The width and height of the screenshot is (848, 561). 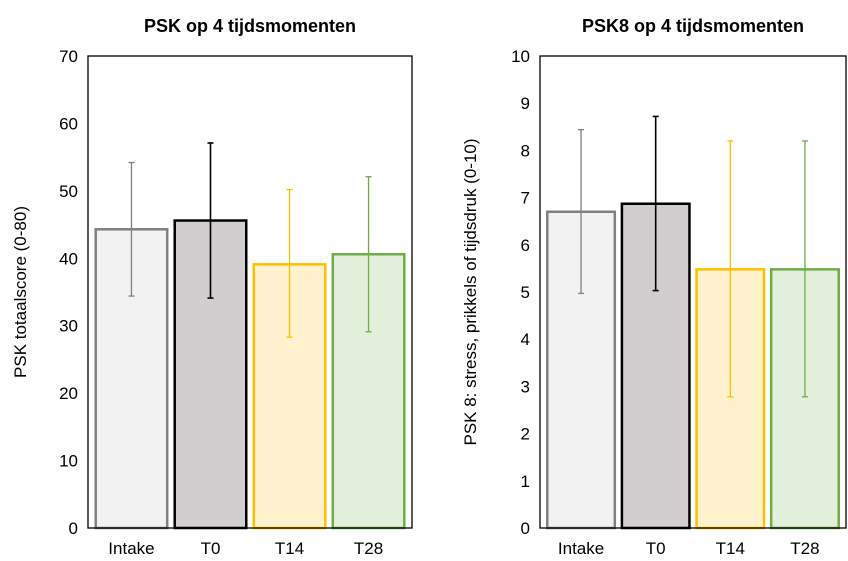 I want to click on y-tick-label: 60, so click(x=68, y=123).